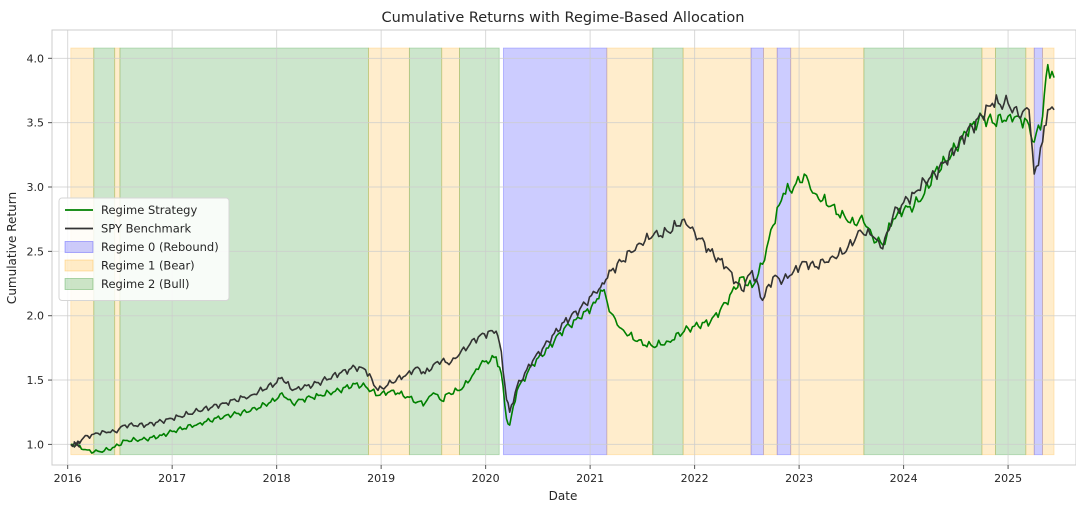  What do you see at coordinates (36, 187) in the screenshot?
I see `y-tick-label: 3.0` at bounding box center [36, 187].